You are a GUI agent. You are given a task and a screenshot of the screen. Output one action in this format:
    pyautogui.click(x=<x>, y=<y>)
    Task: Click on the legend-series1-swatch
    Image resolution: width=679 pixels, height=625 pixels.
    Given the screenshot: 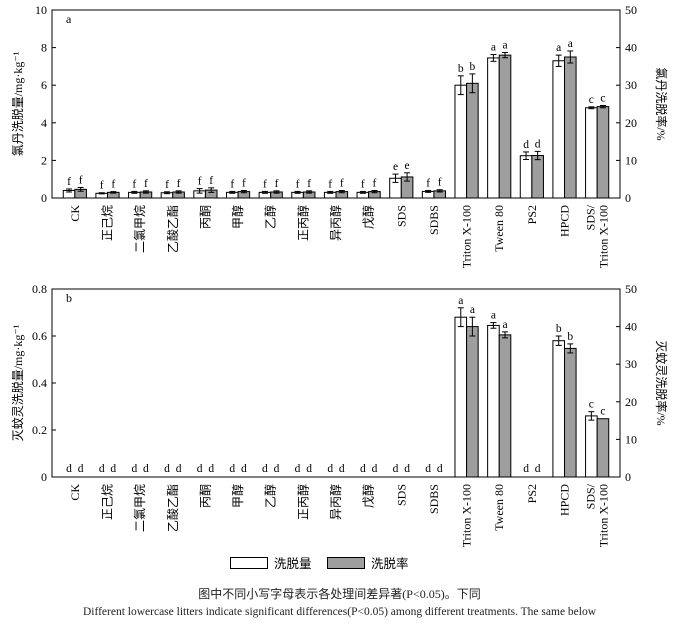 What is the action you would take?
    pyautogui.click(x=249, y=562)
    